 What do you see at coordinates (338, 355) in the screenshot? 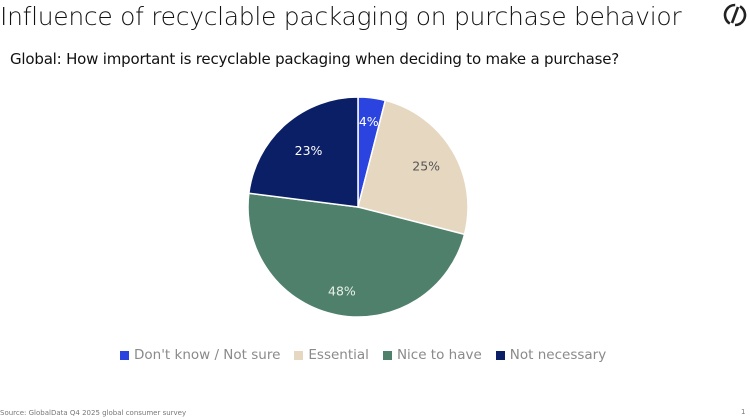
I see `legend-label: Essential` at bounding box center [338, 355].